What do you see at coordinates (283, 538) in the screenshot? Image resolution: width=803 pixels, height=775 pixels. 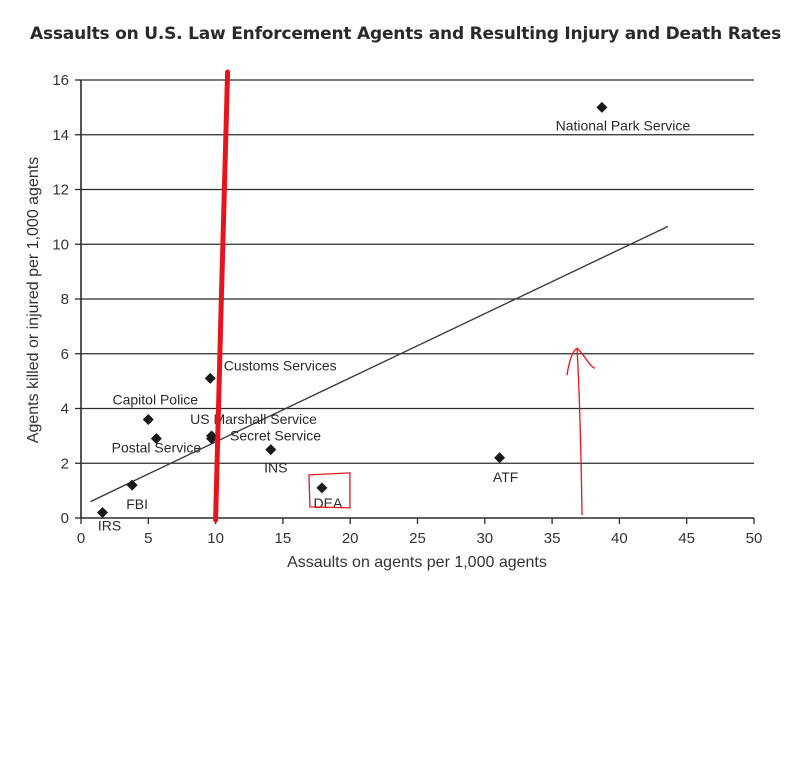 I see `x-tick-label: 15` at bounding box center [283, 538].